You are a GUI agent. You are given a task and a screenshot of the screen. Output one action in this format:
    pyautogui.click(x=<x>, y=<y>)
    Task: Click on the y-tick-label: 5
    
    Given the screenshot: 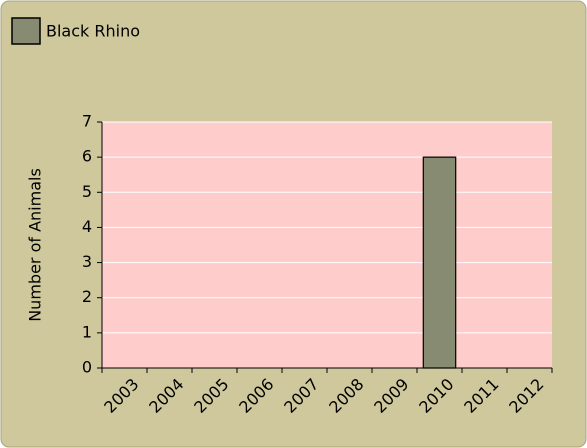 What is the action you would take?
    pyautogui.click(x=87, y=191)
    